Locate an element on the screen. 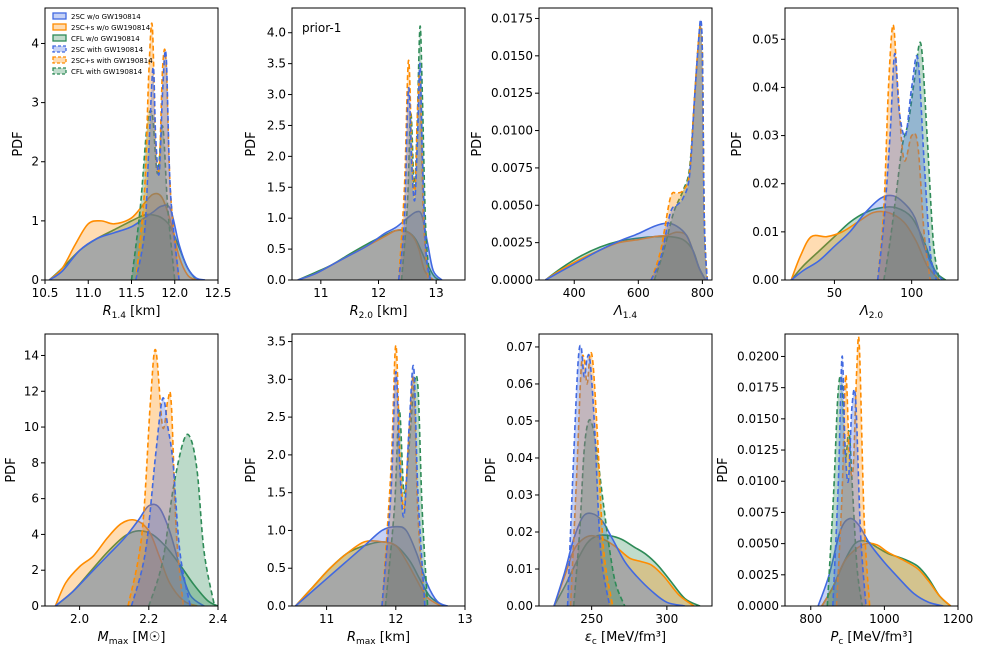 Image resolution: width=981 pixels, height=654 pixels. y-tick-label: 0.0200 is located at coordinates (758, 356).